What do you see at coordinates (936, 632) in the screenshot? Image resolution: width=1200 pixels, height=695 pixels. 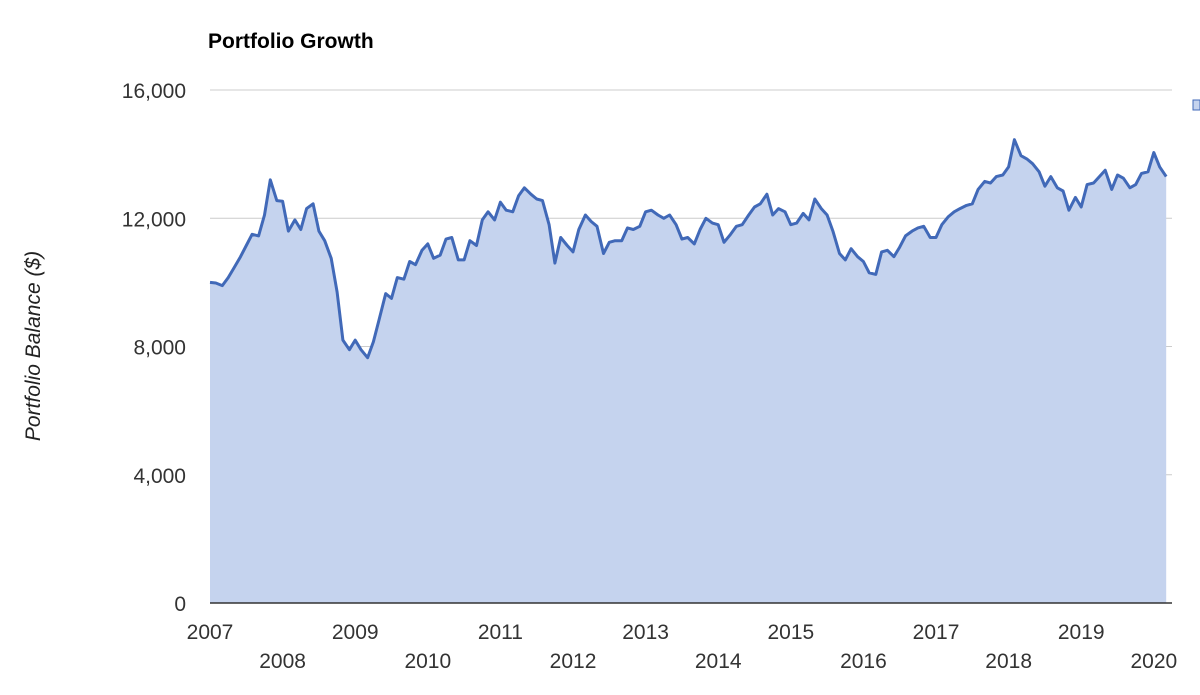 I see `x-tick-label: 2017` at bounding box center [936, 632].